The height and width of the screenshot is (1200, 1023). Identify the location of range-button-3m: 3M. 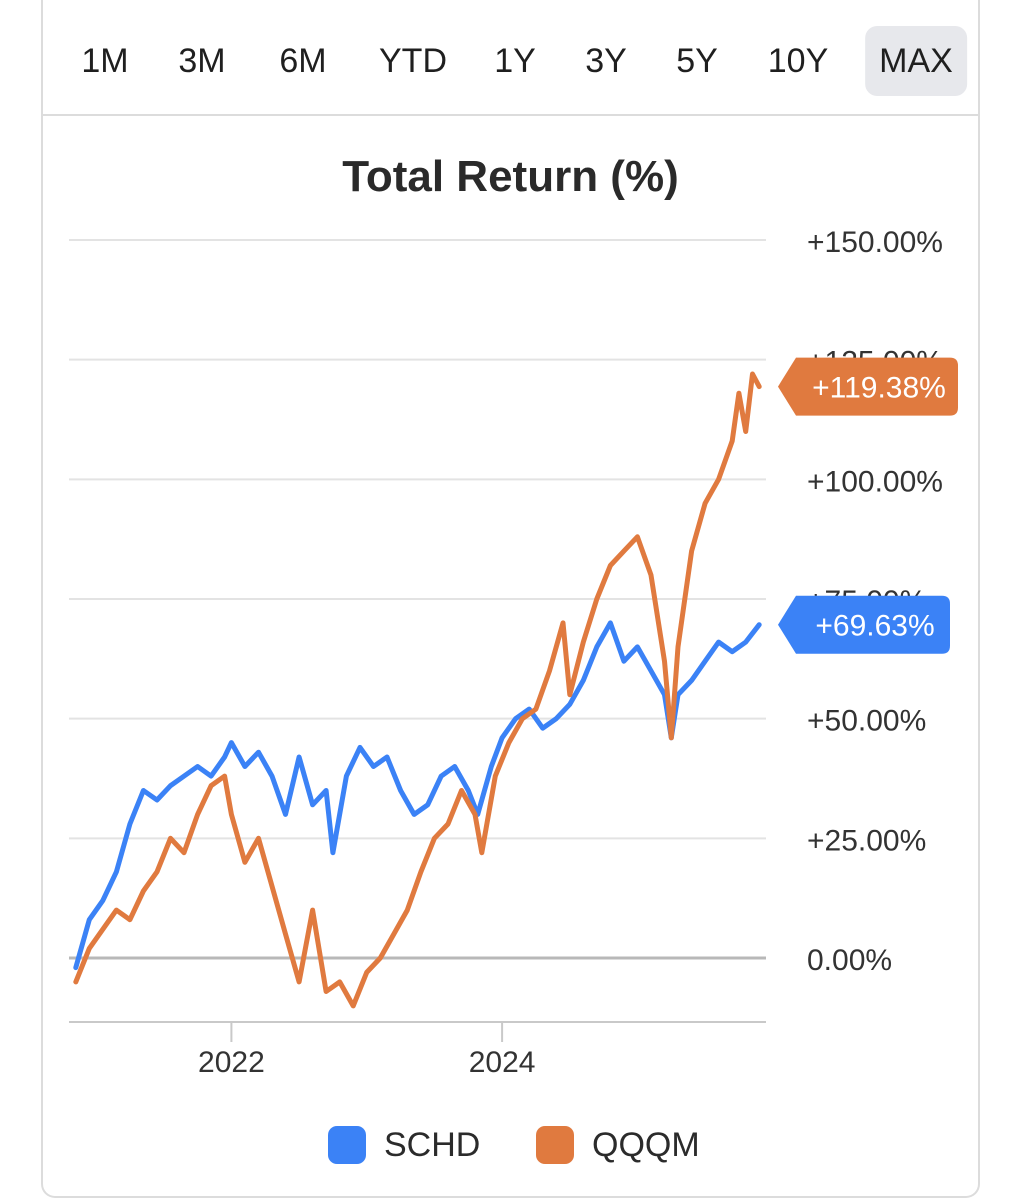
(202, 61).